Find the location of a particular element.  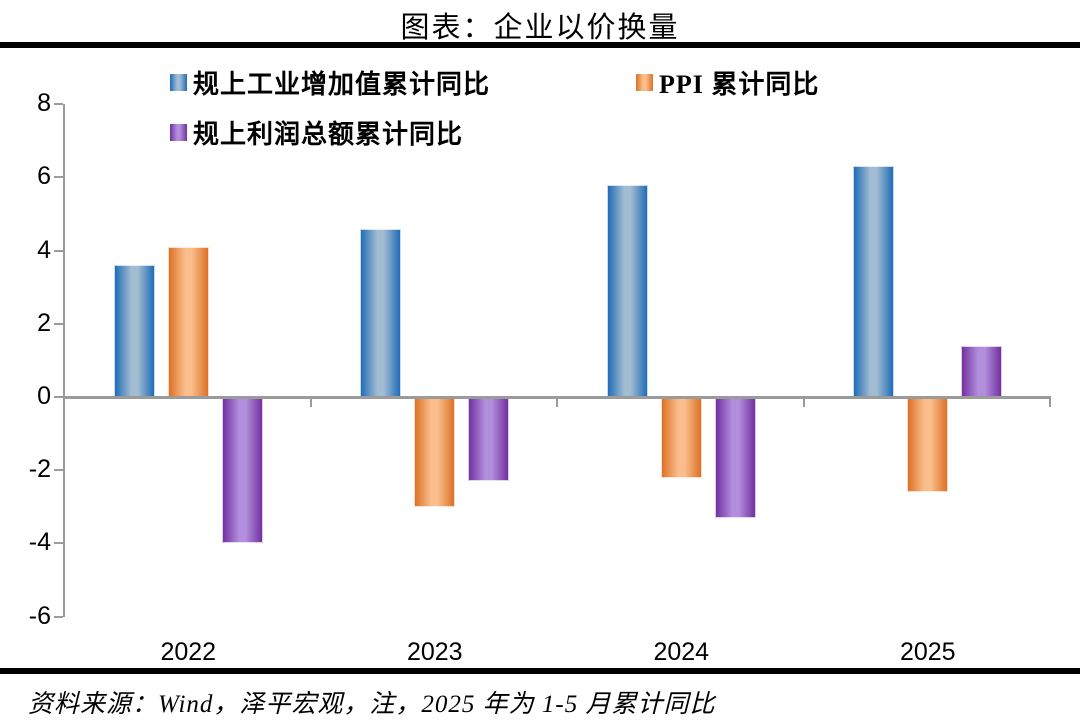

total-profit-swatch-icon is located at coordinates (178, 132).